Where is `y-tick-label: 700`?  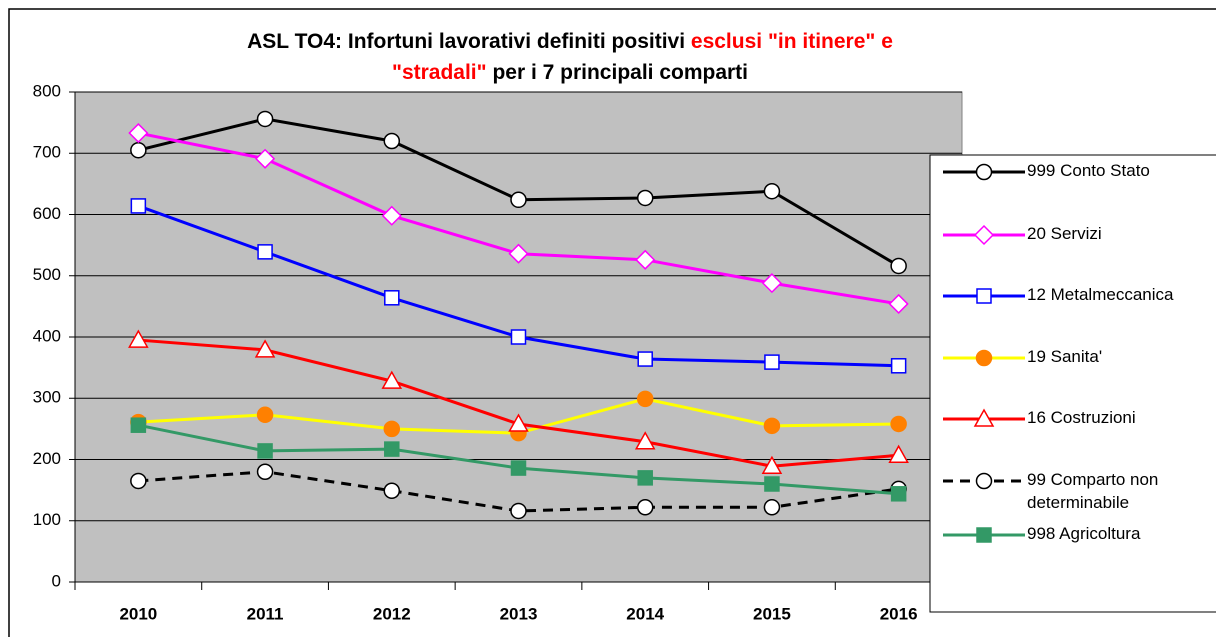 y-tick-label: 700 is located at coordinates (47, 152).